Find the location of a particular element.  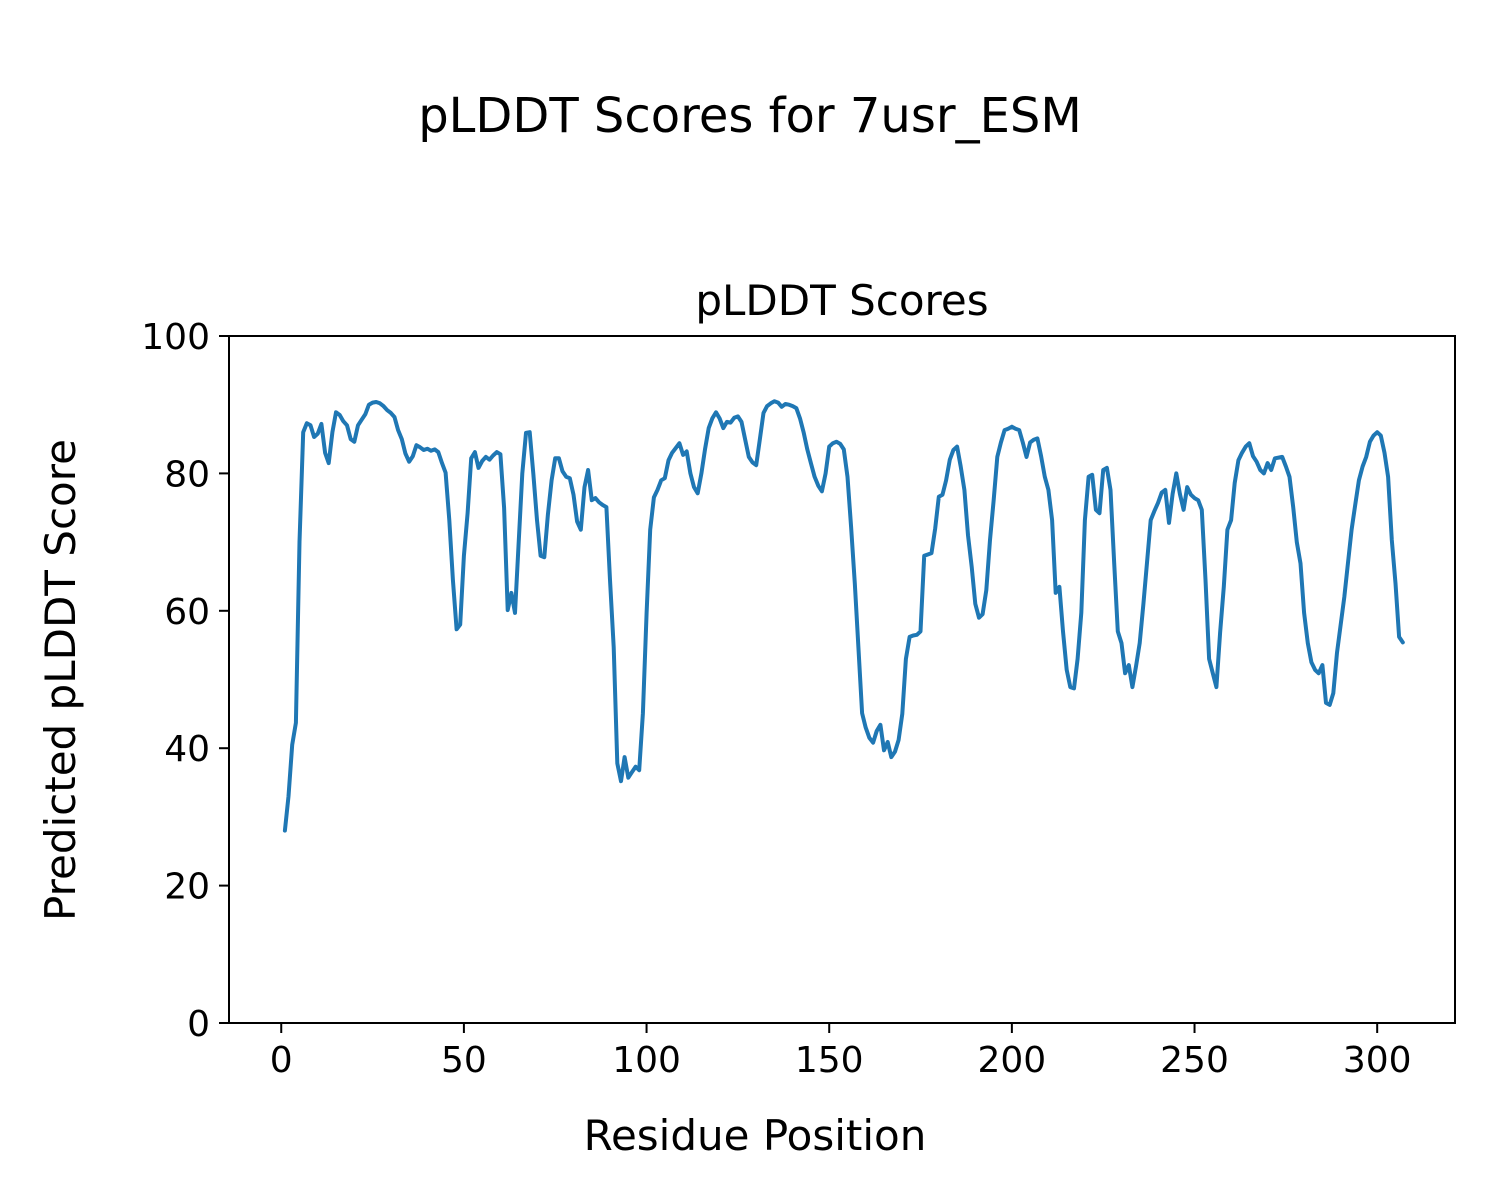

x-axis-label: Residue Position is located at coordinates (755, 1135).